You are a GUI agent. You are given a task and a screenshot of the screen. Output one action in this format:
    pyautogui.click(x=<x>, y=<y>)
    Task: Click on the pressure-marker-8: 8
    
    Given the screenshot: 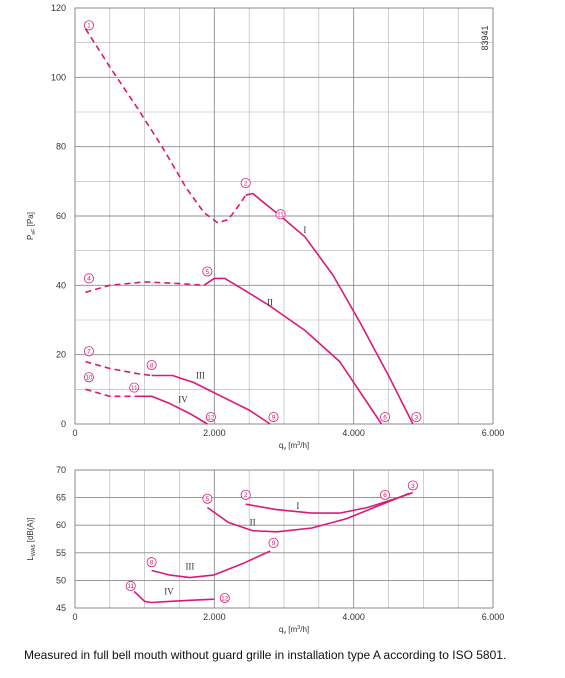 What is the action you would take?
    pyautogui.click(x=152, y=365)
    